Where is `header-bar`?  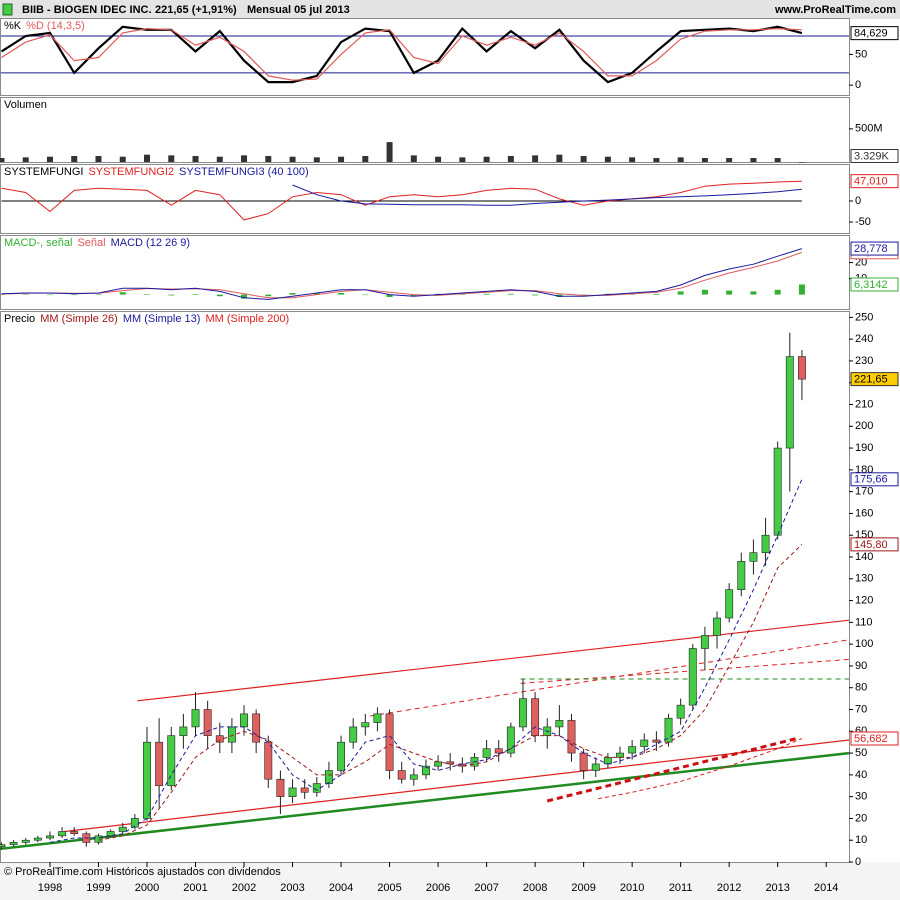 header-bar is located at coordinates (450, 9).